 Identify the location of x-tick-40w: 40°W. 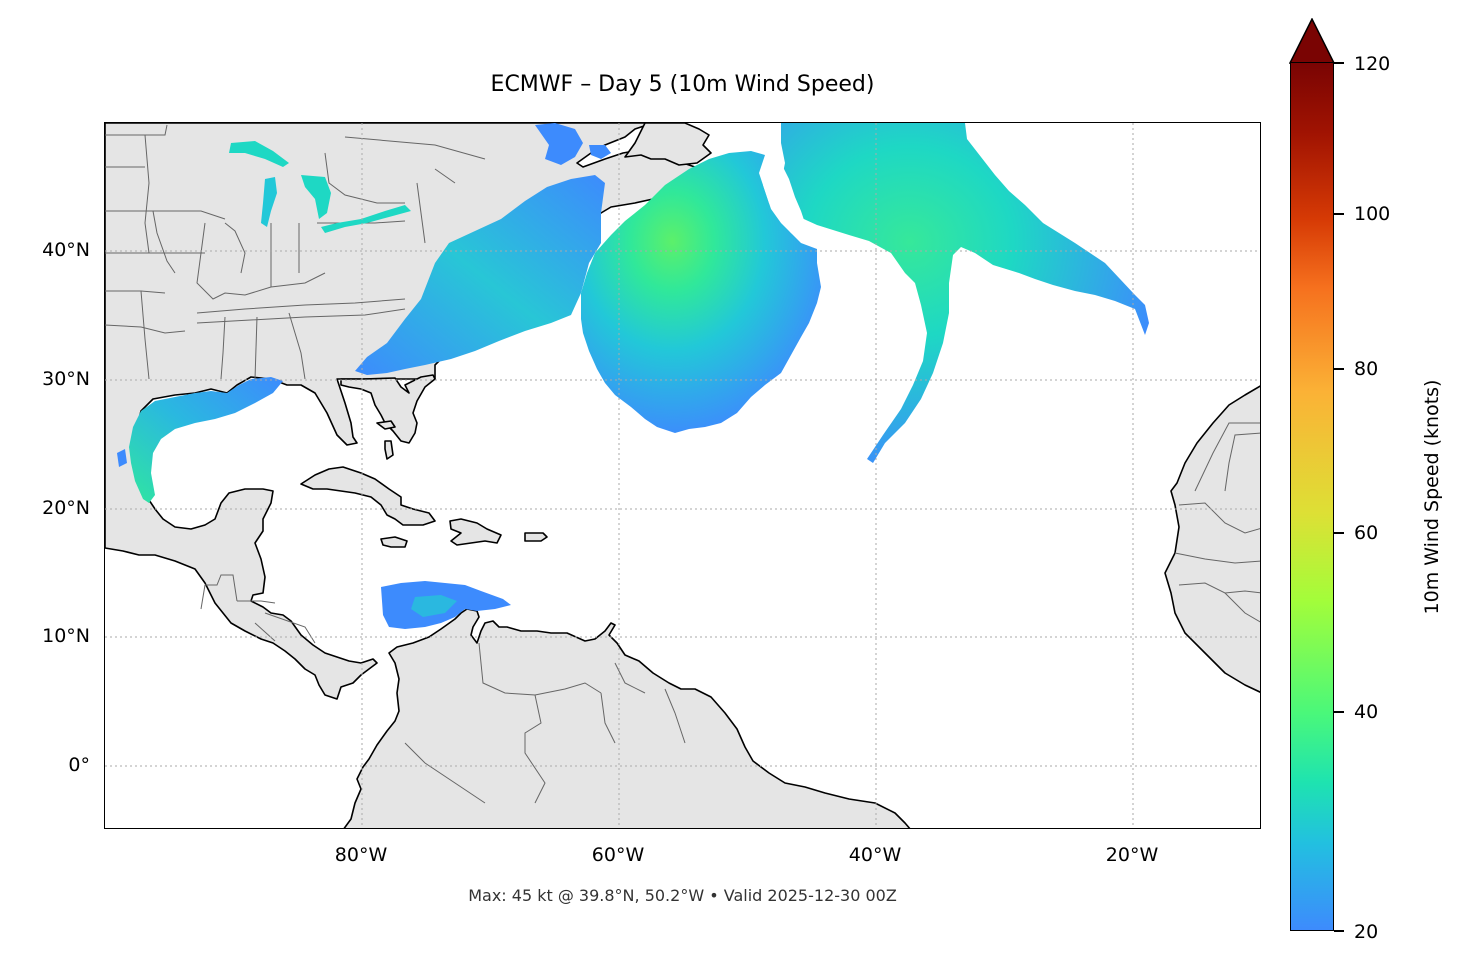
(875, 855).